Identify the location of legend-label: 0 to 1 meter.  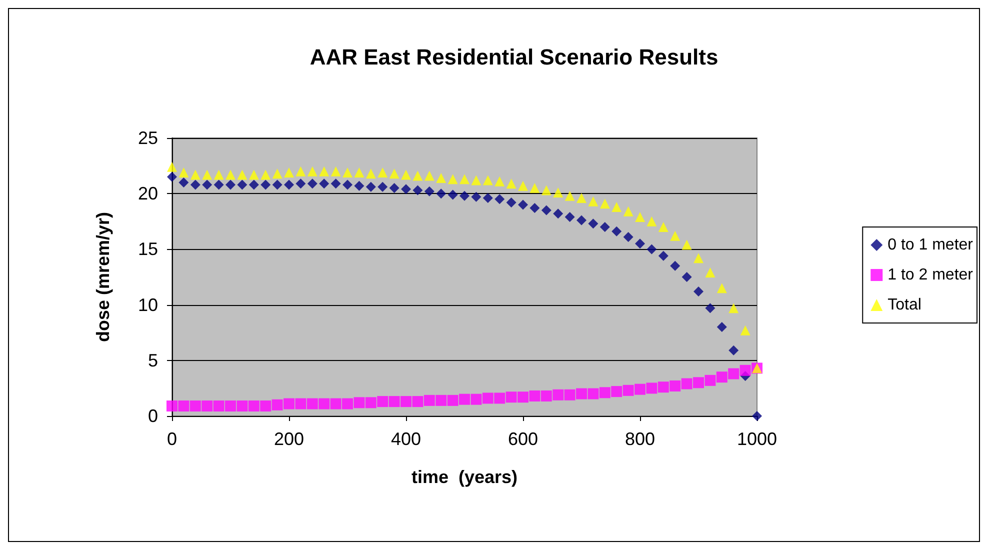
(931, 245).